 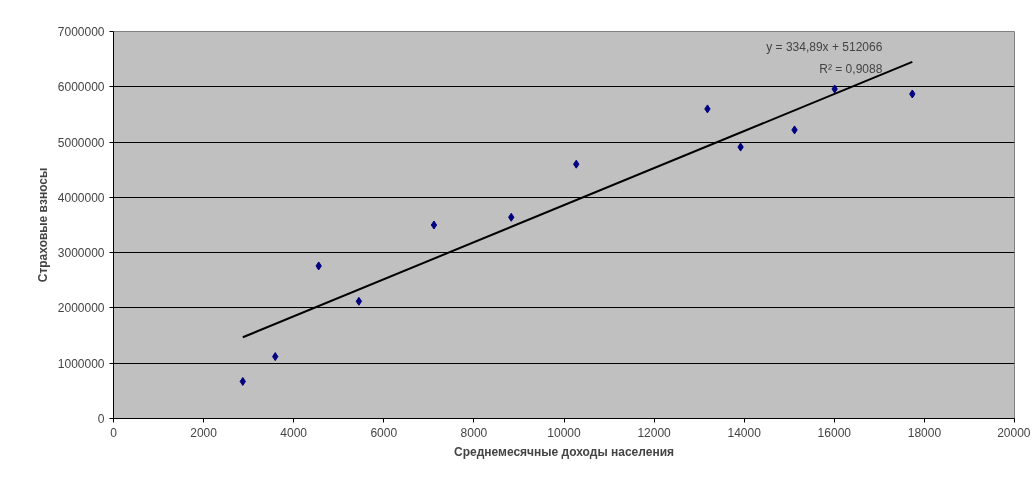 I want to click on y-tick-label: 6000000, so click(x=81, y=87).